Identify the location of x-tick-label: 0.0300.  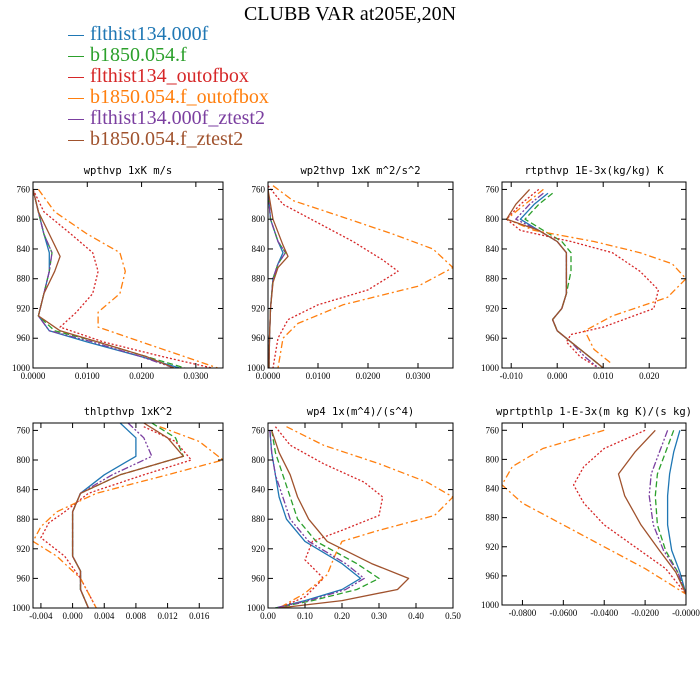
(418, 376).